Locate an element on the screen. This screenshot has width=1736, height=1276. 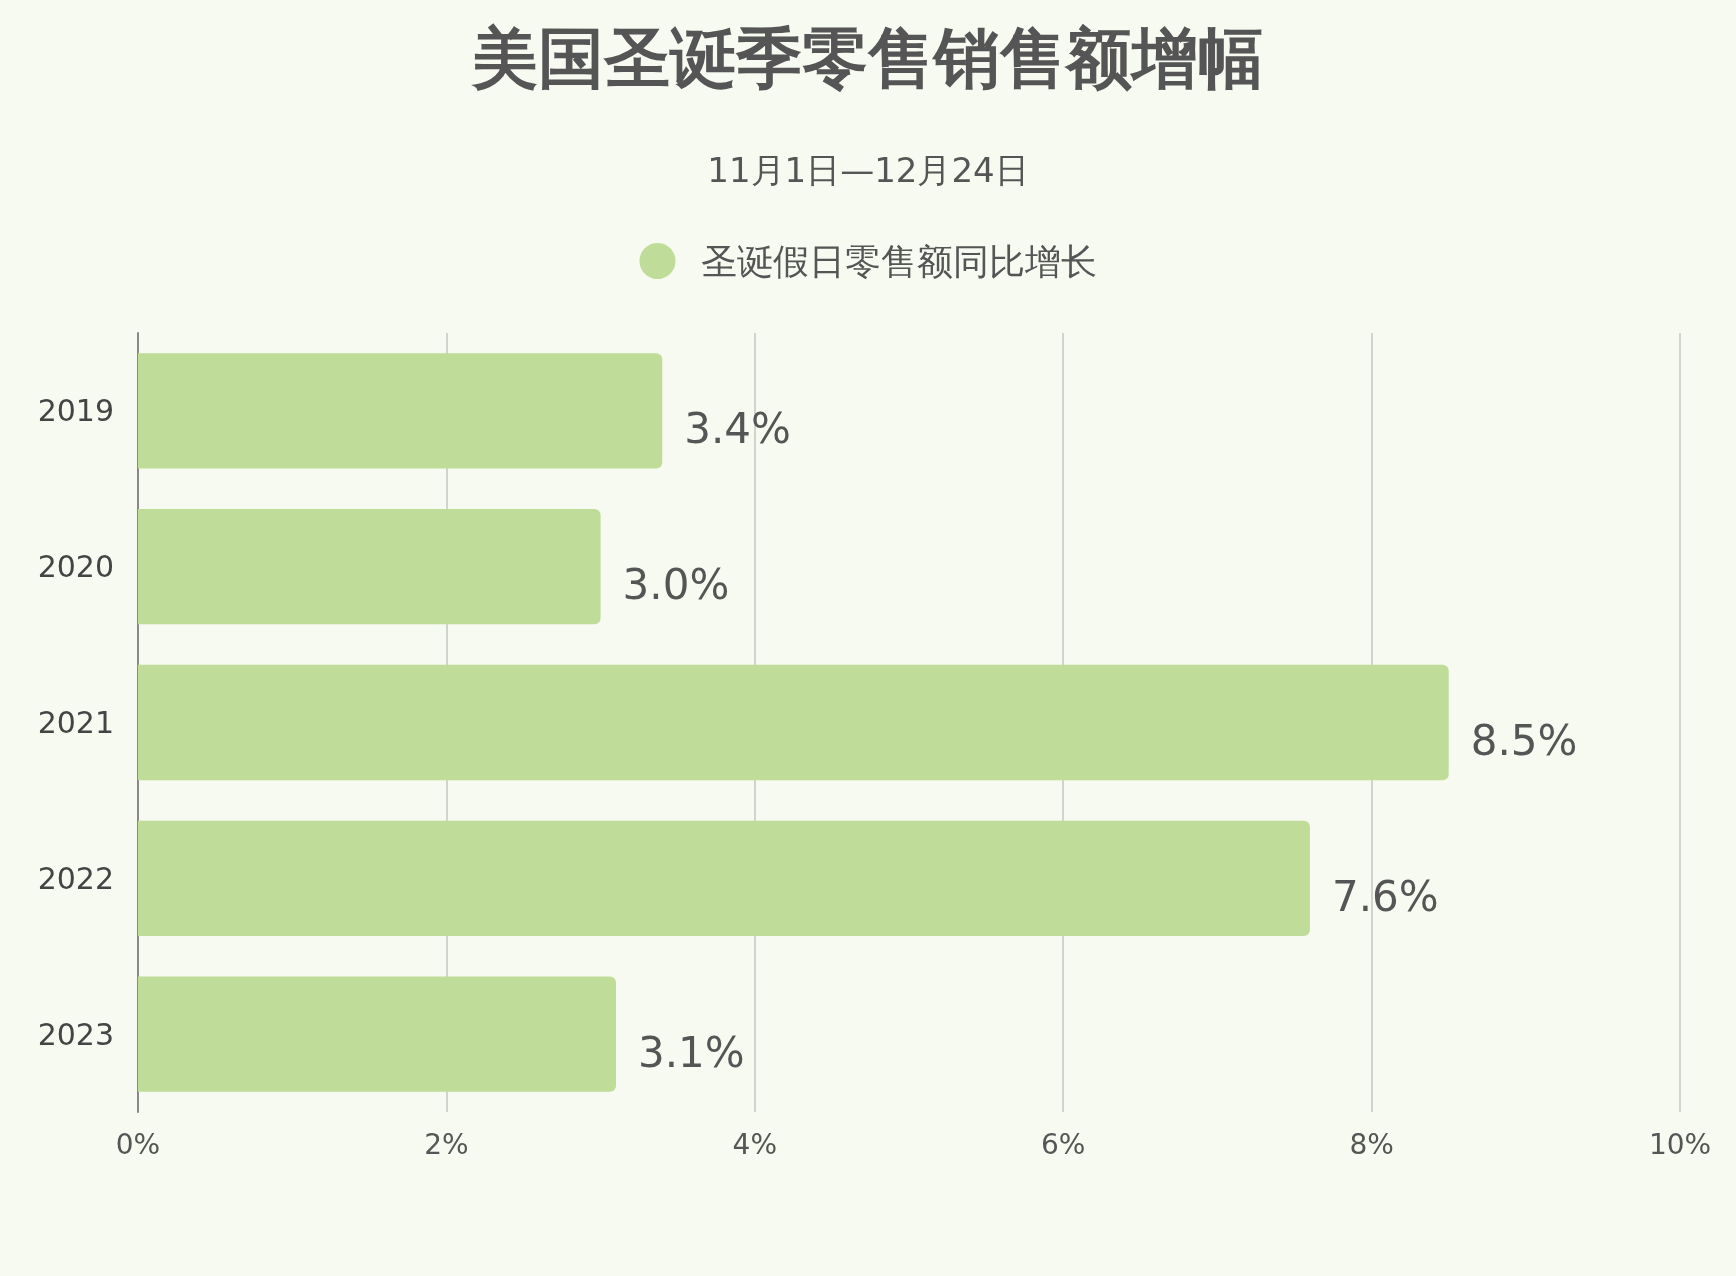
data-label: 7.6% is located at coordinates (1385, 896).